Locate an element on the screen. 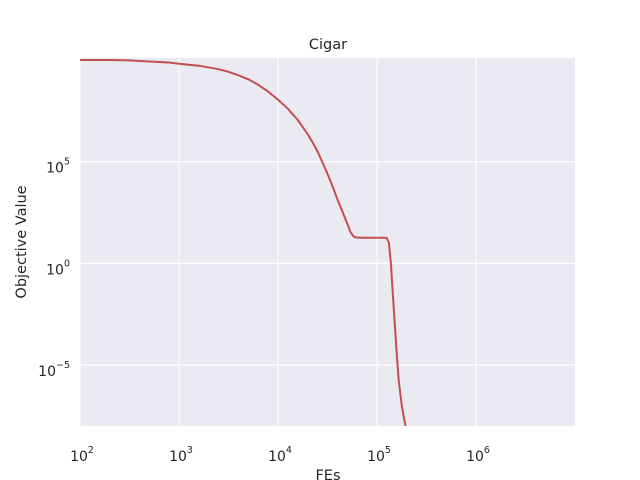 This screenshot has width=640, height=480. y-tick-label: 10⁻⁵ is located at coordinates (54, 370).